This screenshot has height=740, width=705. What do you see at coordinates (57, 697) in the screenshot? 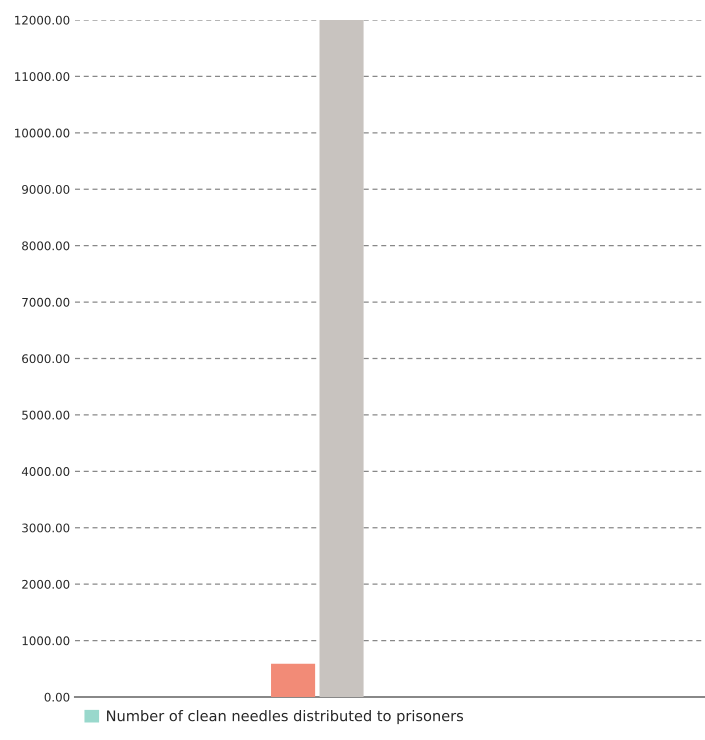
I see `y-tick-label: 0.00` at bounding box center [57, 697].